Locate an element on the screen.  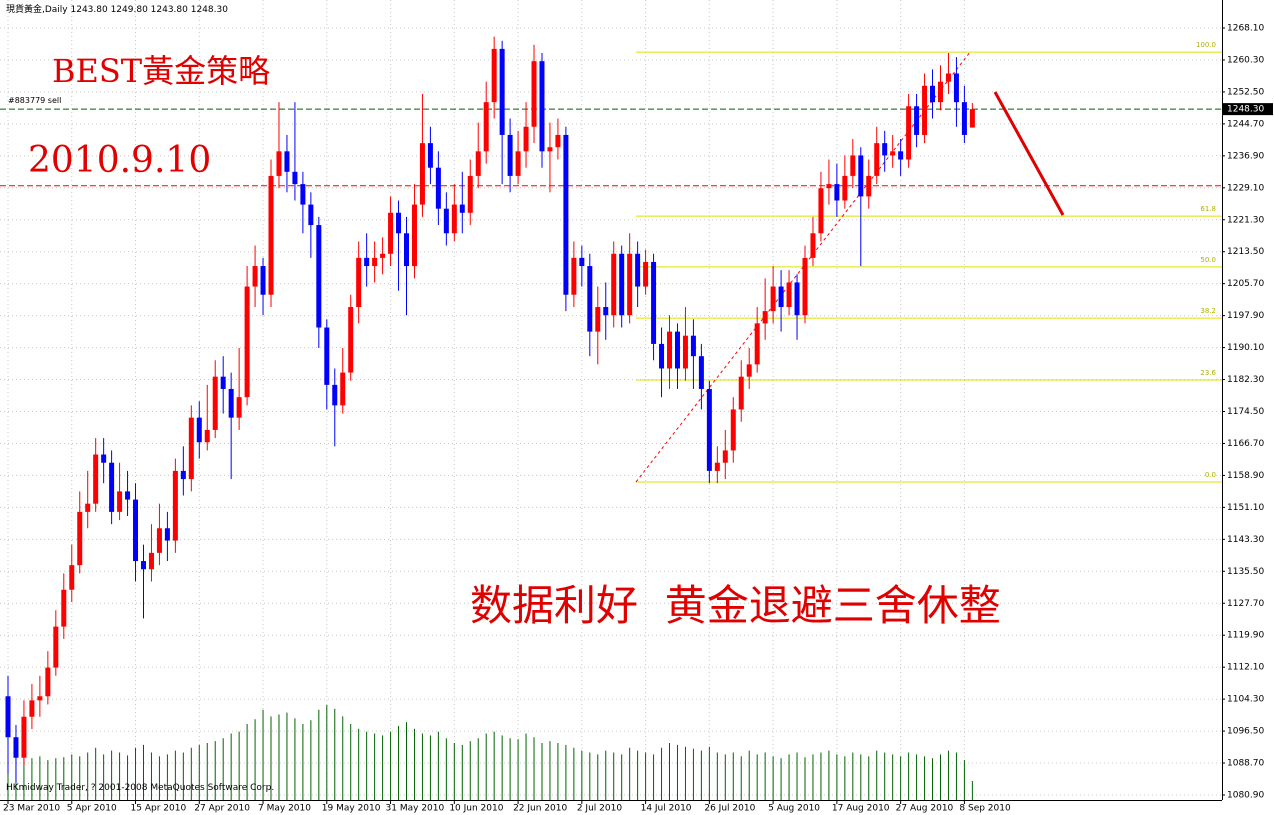
y-tick-label: 1112.10 is located at coordinates (1245, 668).